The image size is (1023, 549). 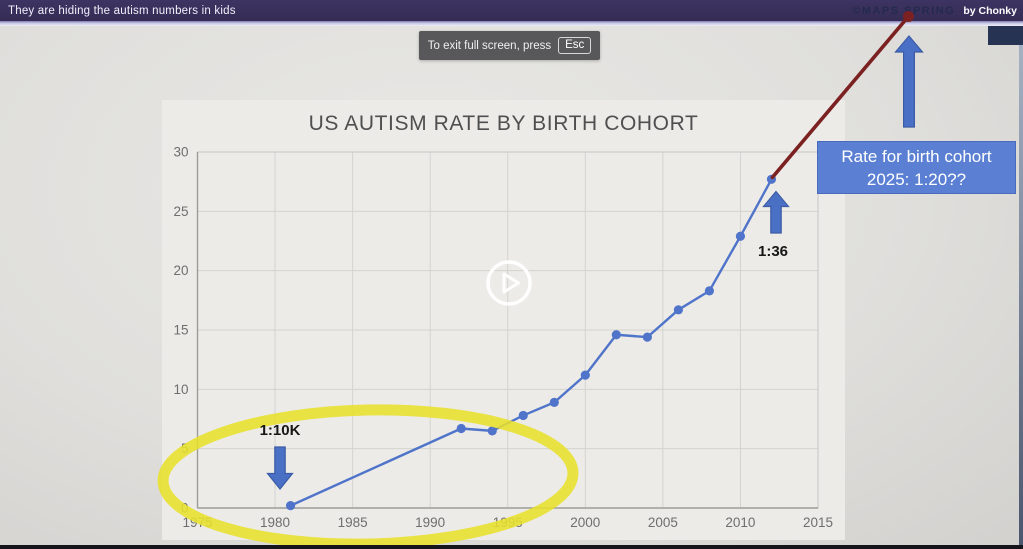 What do you see at coordinates (740, 522) in the screenshot?
I see `x-tick-label: 2010` at bounding box center [740, 522].